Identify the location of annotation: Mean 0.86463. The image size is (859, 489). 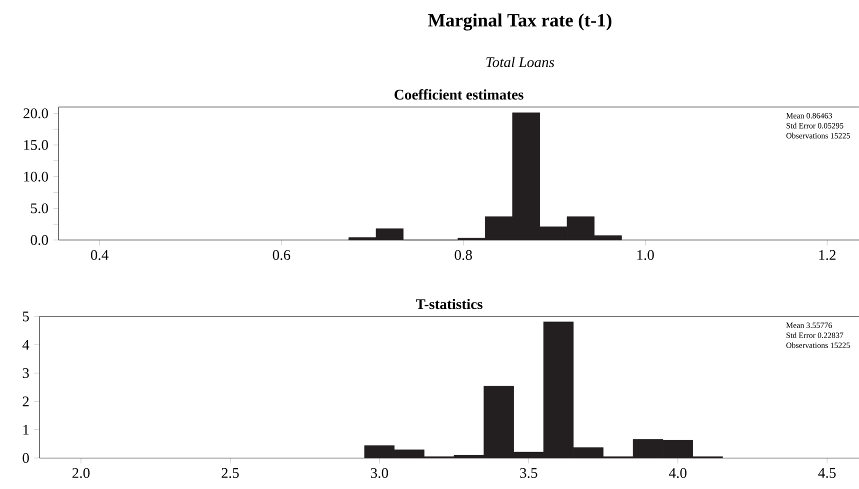
(809, 115).